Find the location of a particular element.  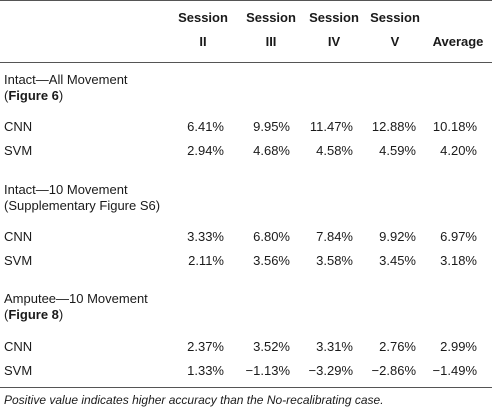

figure-ref: Figure 6 is located at coordinates (33, 95).